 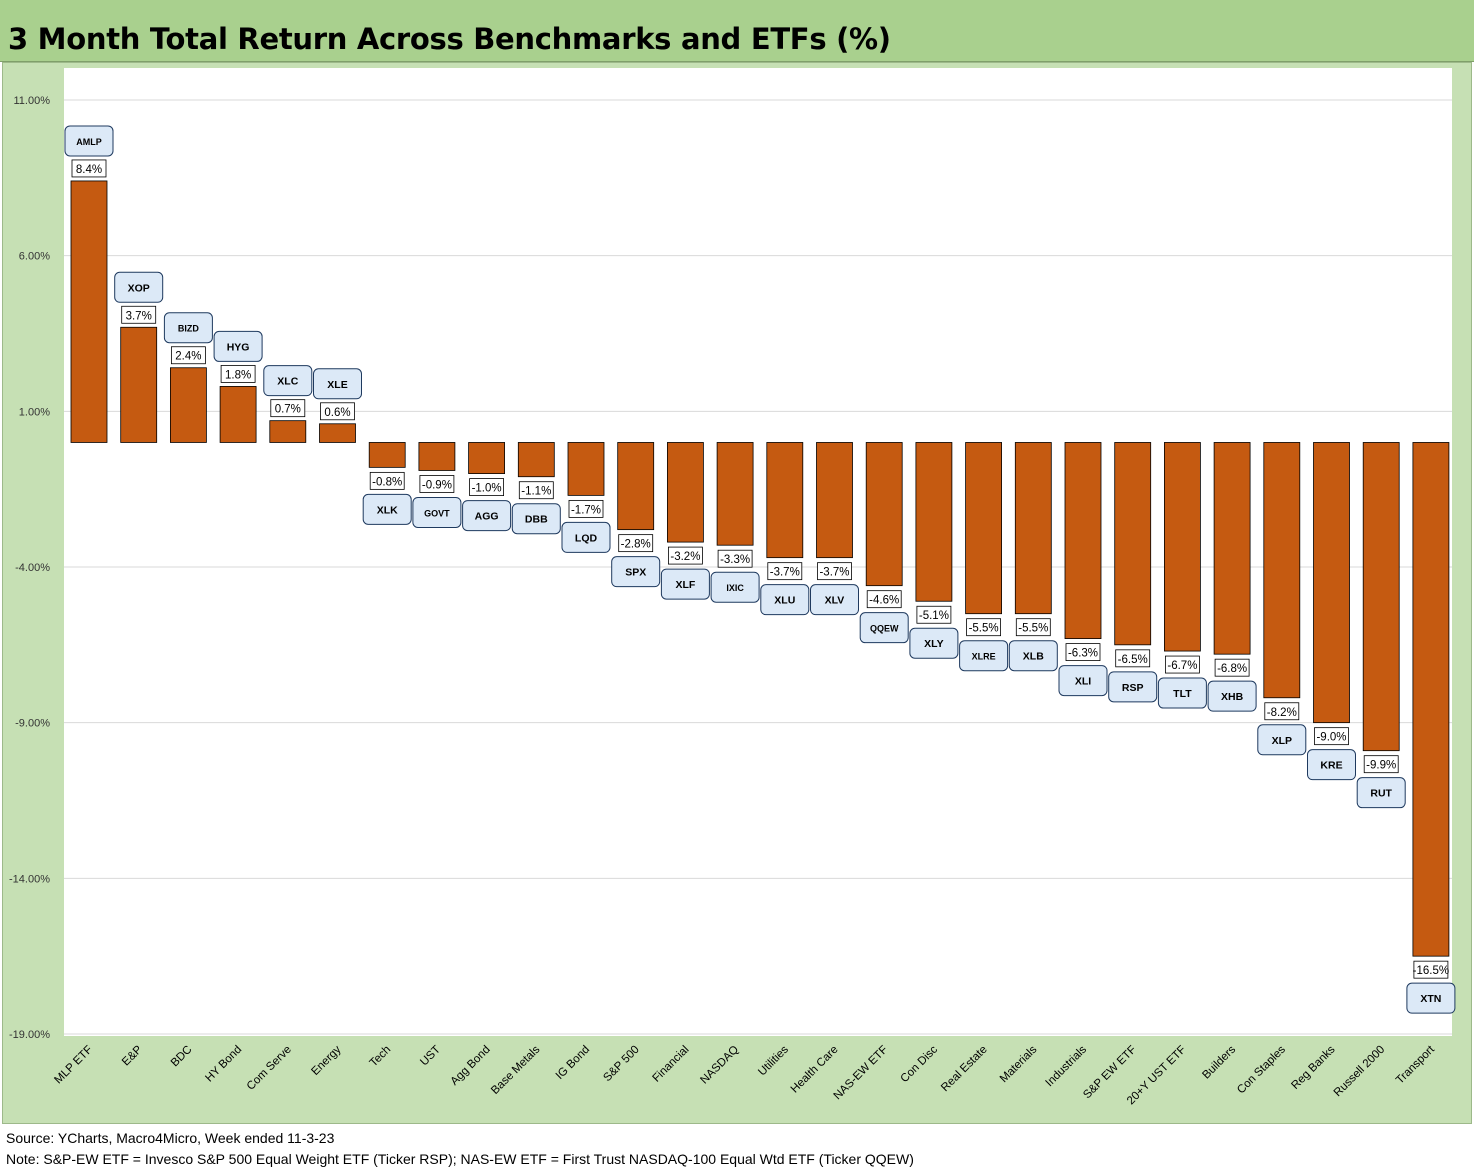 I want to click on value-label: -3.2%, so click(x=685, y=557).